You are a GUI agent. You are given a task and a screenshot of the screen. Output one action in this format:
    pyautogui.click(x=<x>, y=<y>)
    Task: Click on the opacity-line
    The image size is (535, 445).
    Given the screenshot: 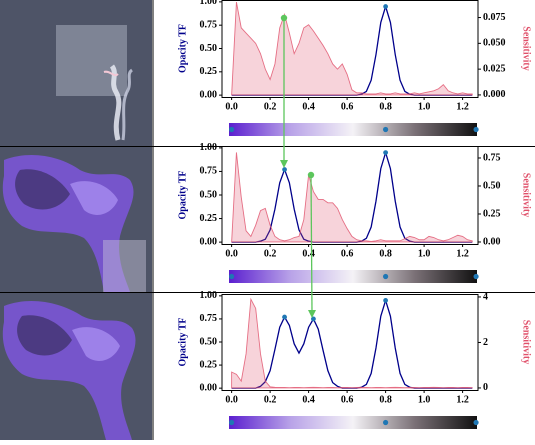 What is the action you would take?
    pyautogui.click(x=352, y=343)
    